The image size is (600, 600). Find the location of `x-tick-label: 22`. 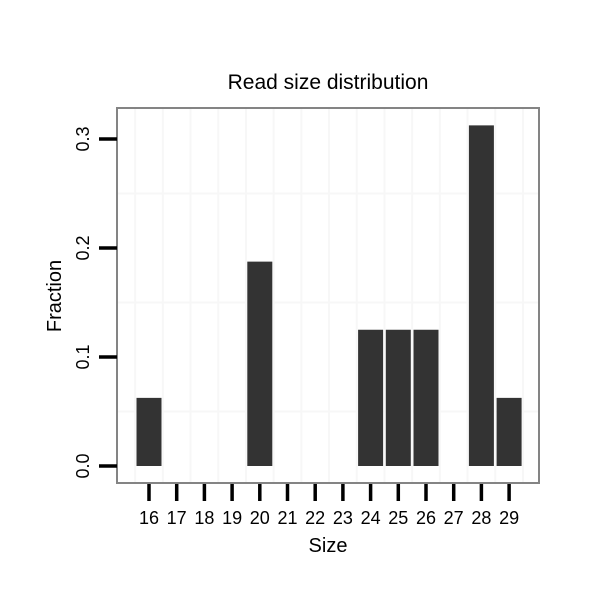

x-tick-label: 22 is located at coordinates (315, 518).